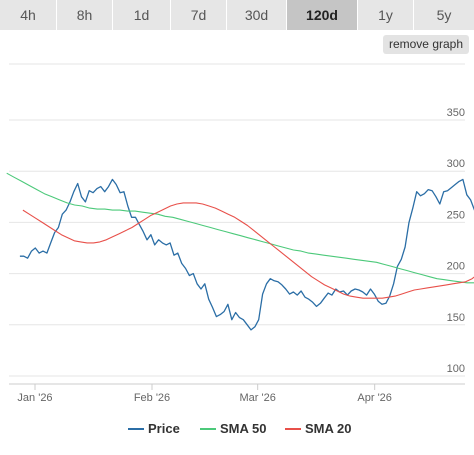  What do you see at coordinates (257, 15) in the screenshot?
I see `range-button-30d: 30d` at bounding box center [257, 15].